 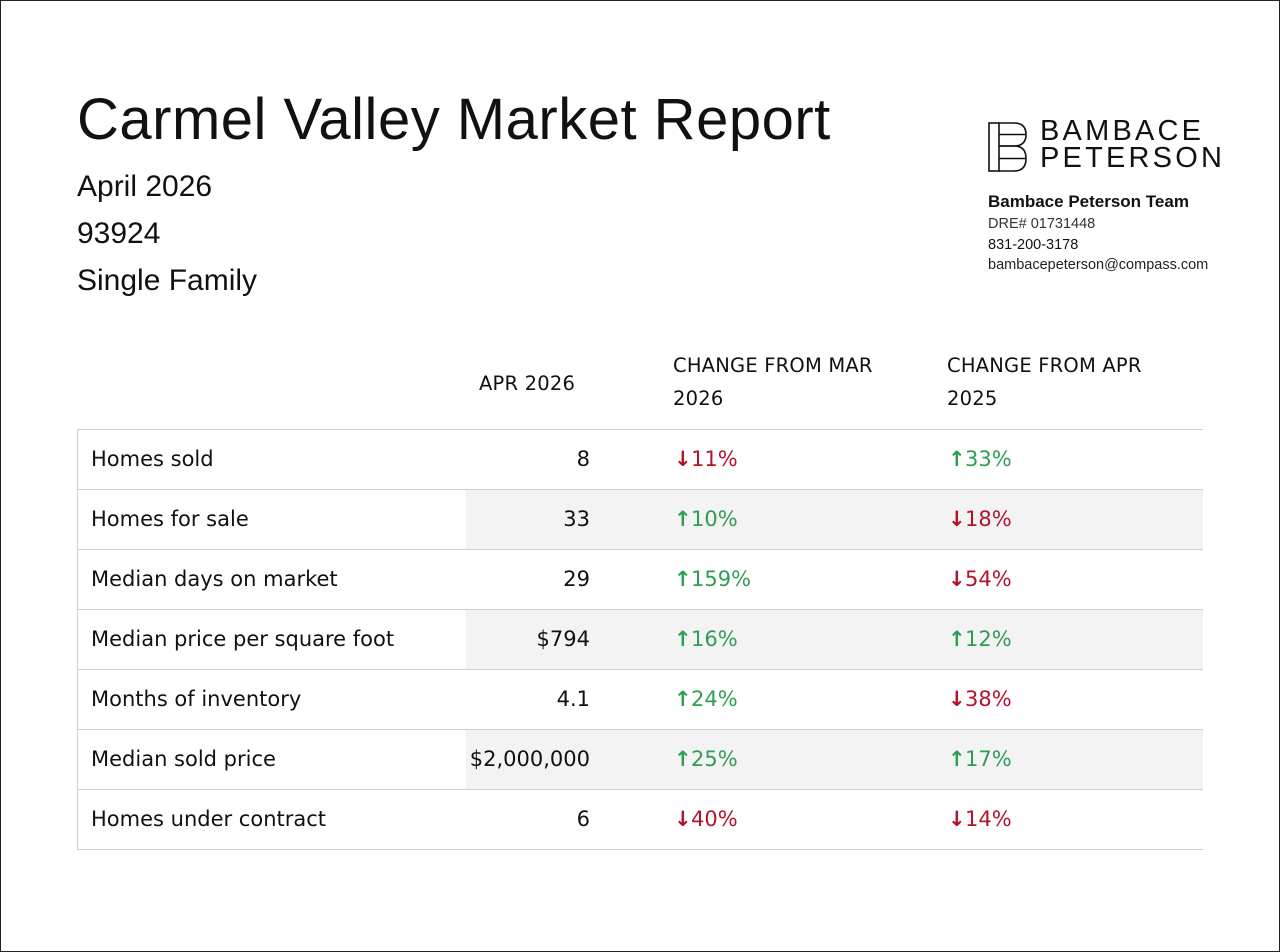 I want to click on logo-line-1: BAMBACE, so click(x=1122, y=131).